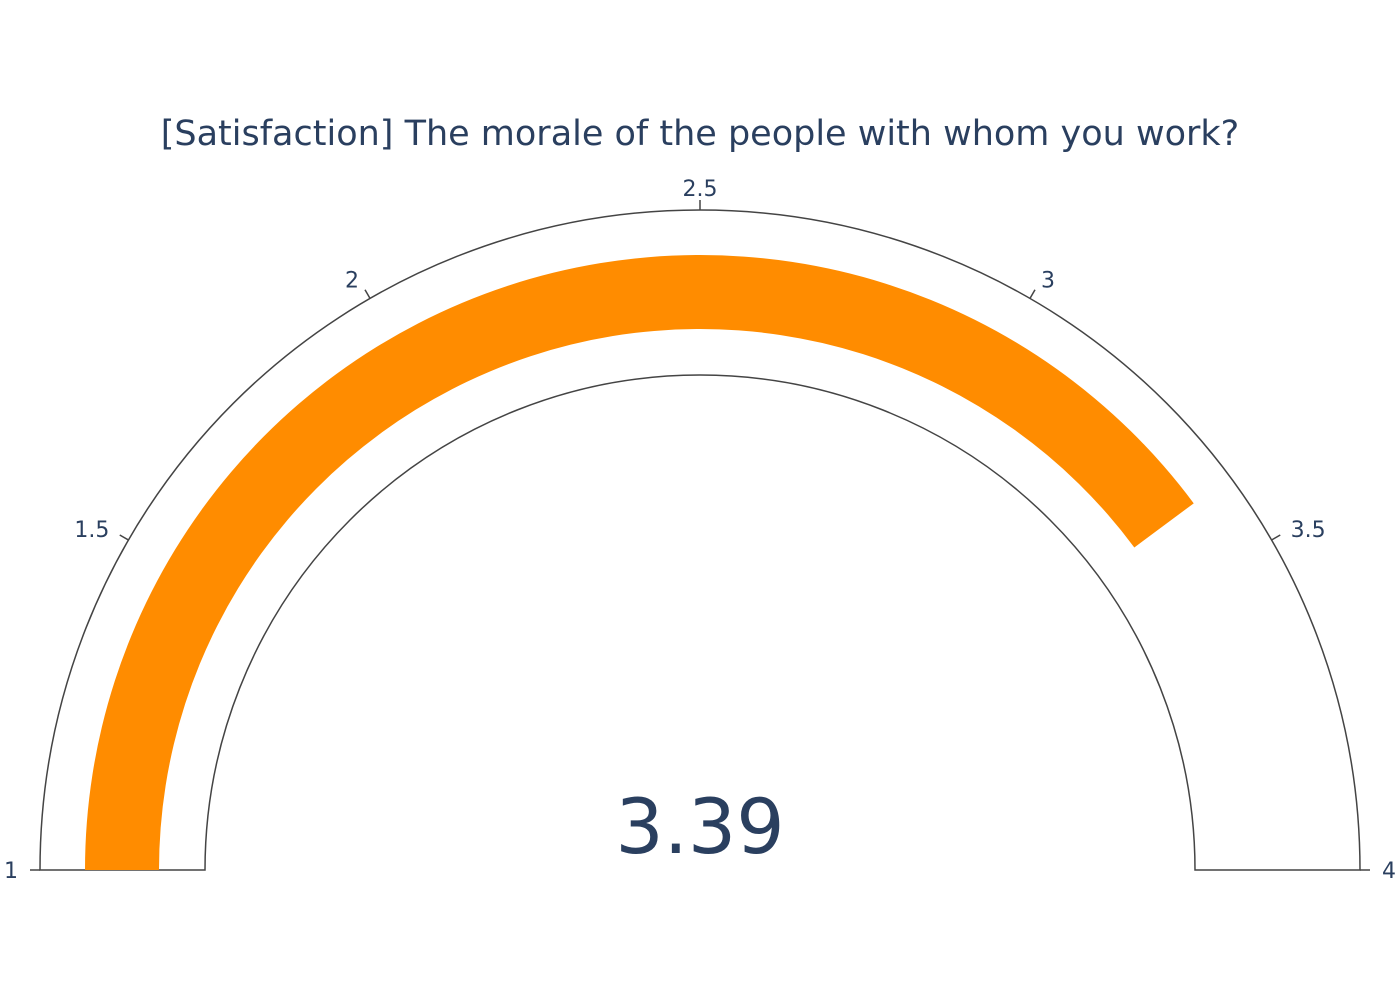 This screenshot has height=1000, width=1400. What do you see at coordinates (11, 871) in the screenshot?
I see `gauge-tick-label: 1` at bounding box center [11, 871].